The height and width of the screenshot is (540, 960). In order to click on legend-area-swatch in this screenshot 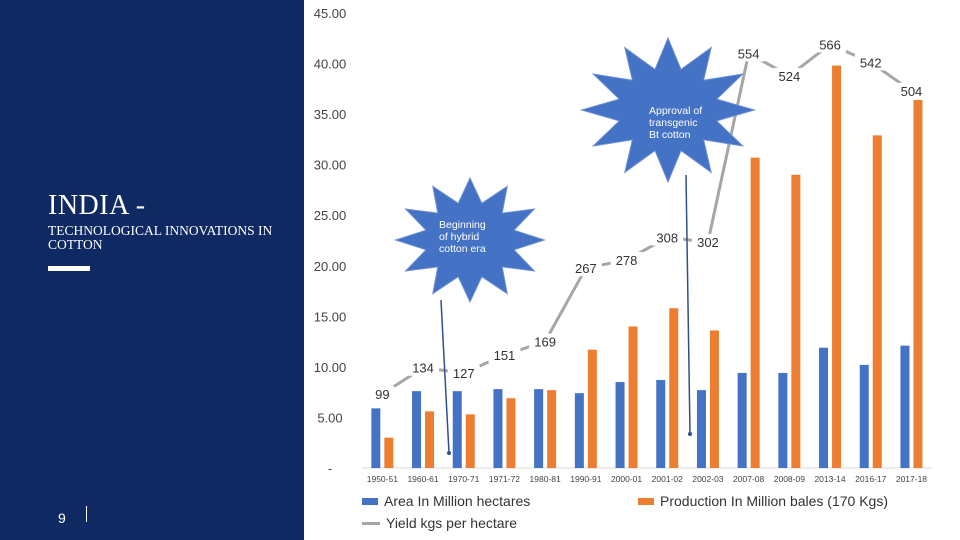, I will do `click(370, 501)`.